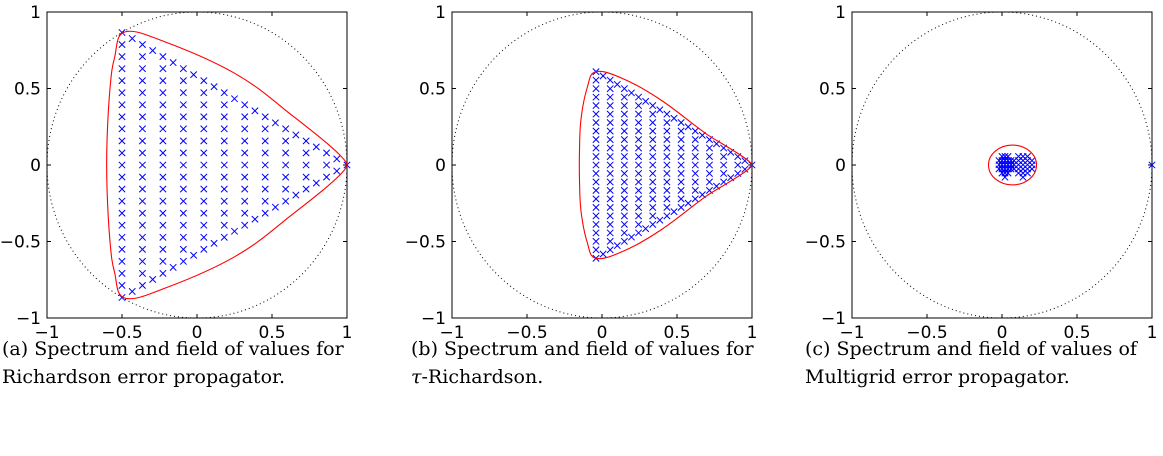  I want to click on field-of-values-curve, so click(1012, 165).